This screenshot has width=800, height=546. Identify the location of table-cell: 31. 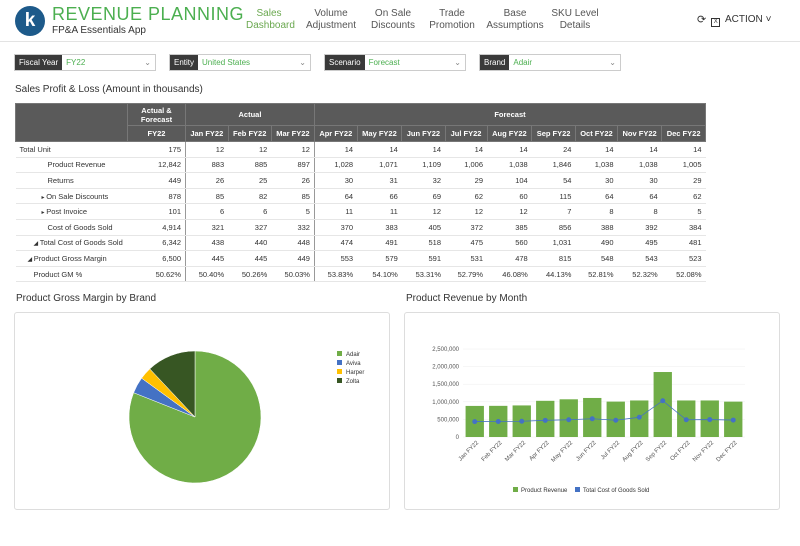
(379, 180).